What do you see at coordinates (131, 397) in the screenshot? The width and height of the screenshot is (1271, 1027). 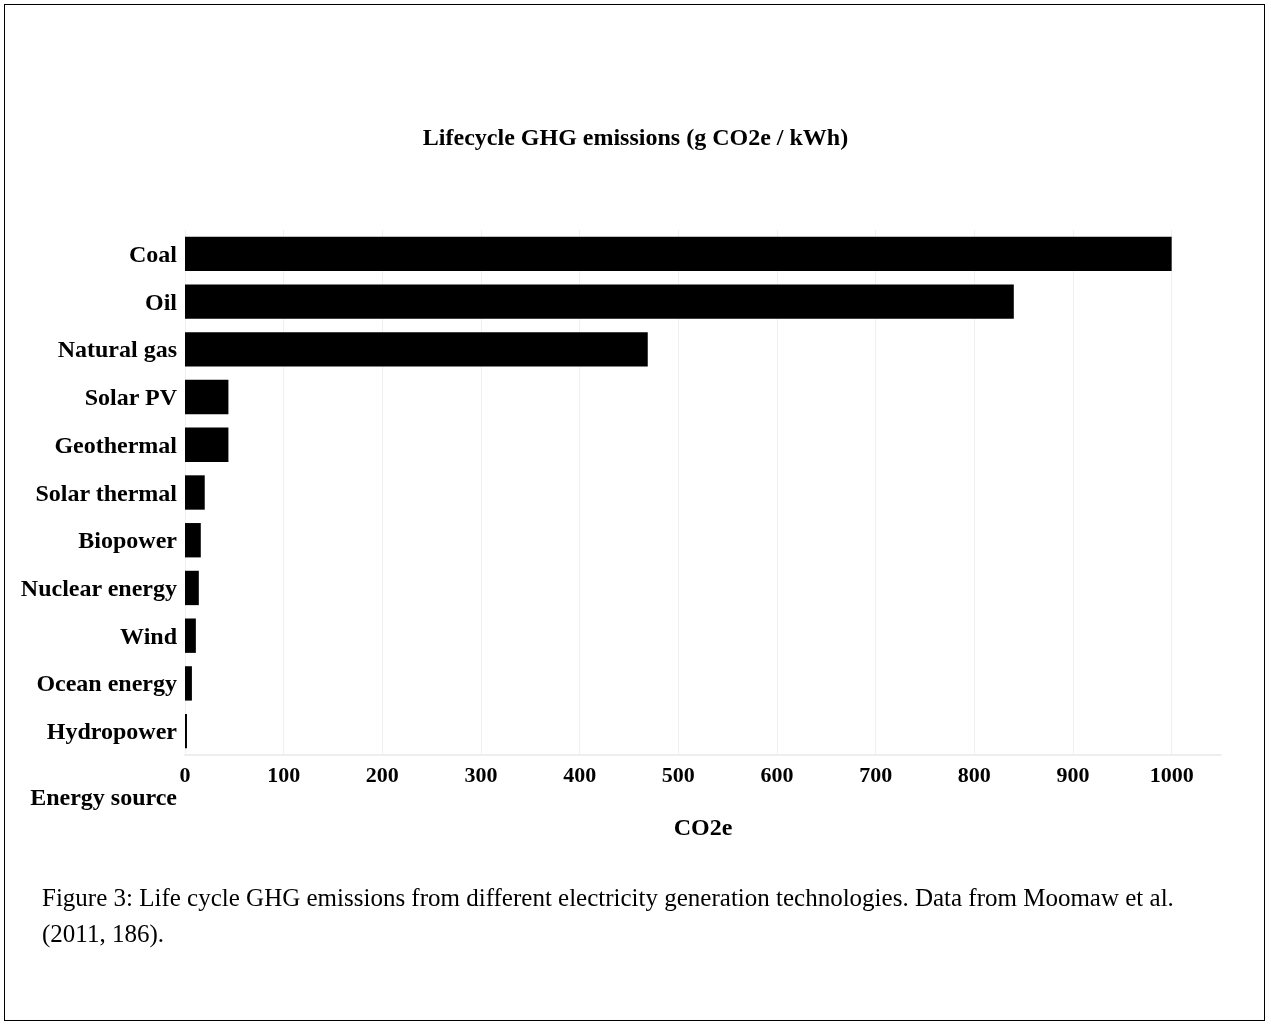 I see `y-tick-label: Solar PV` at bounding box center [131, 397].